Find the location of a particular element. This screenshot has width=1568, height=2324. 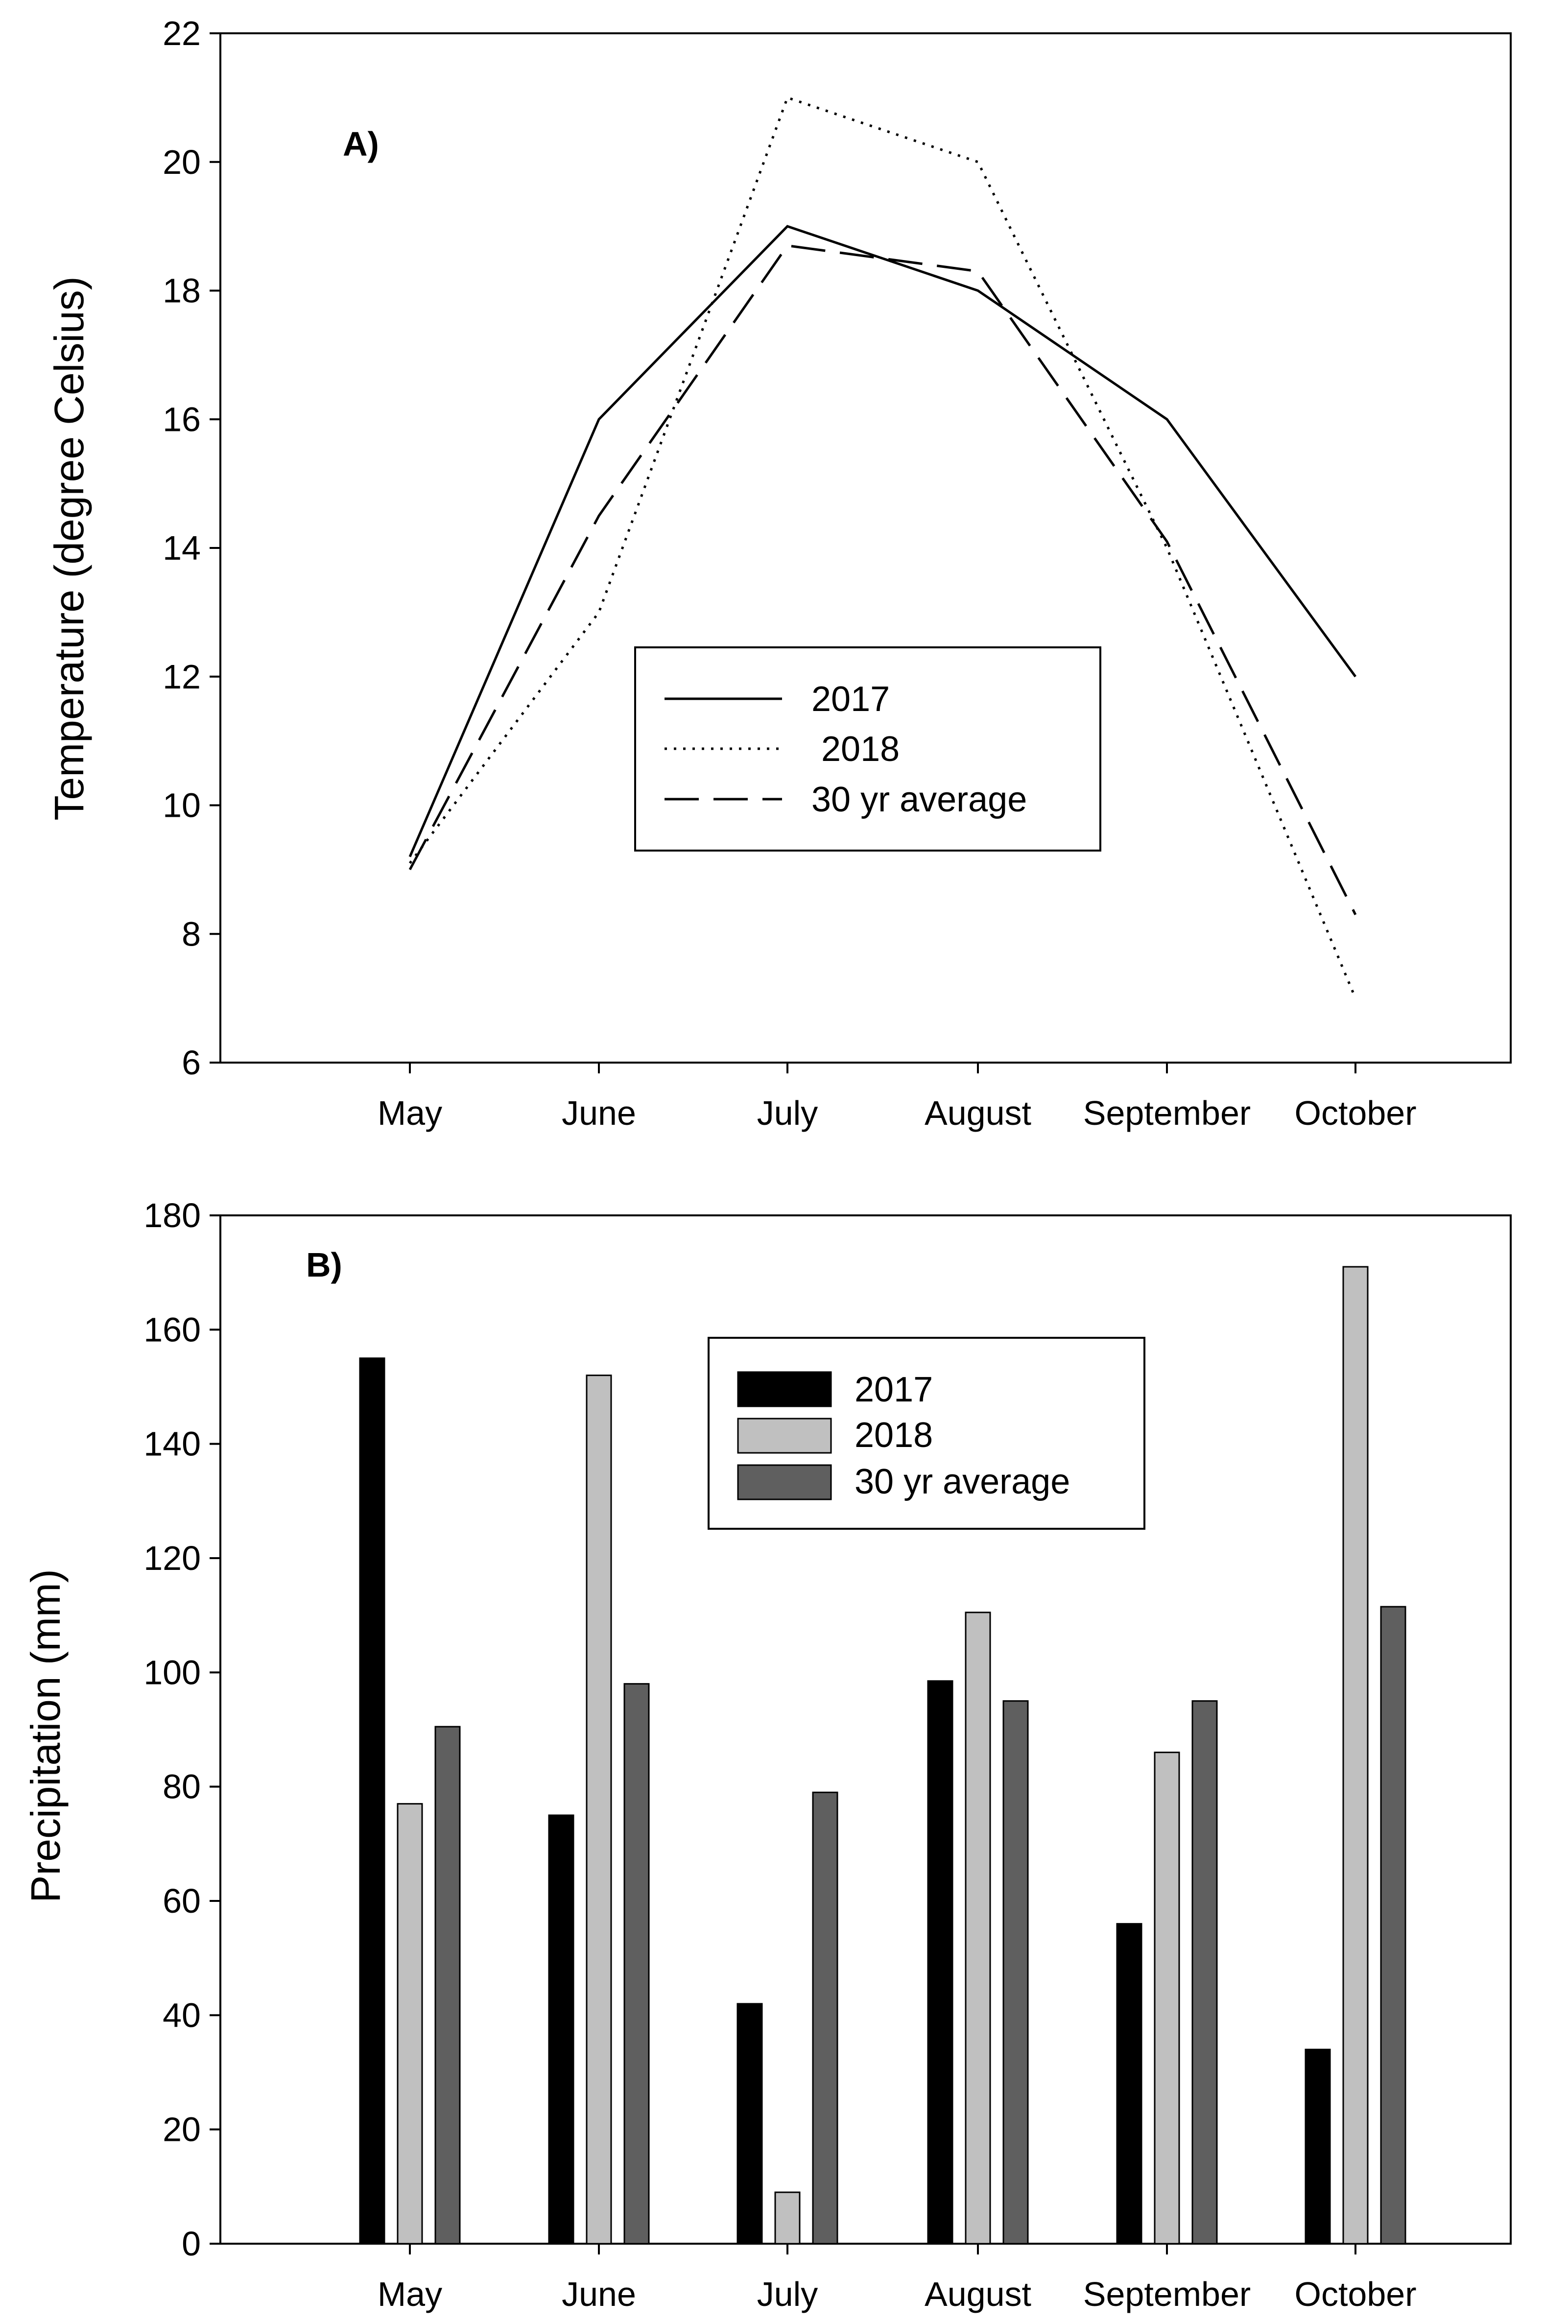

y-tick-label: 18 is located at coordinates (182, 291).